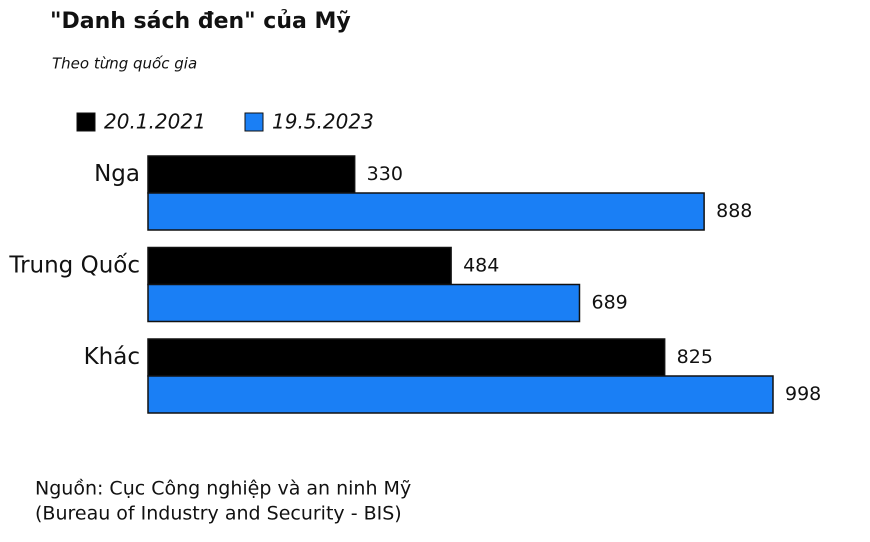 The width and height of the screenshot is (870, 542). Describe the element at coordinates (124, 64) in the screenshot. I see `chart-subtitle: Theo từng quốc gia` at that location.